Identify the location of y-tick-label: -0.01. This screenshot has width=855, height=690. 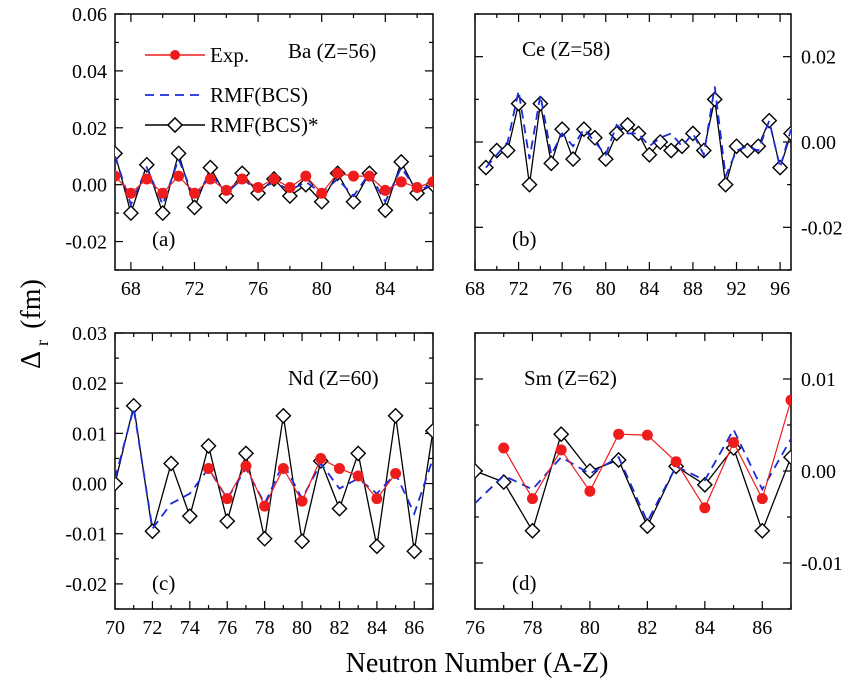
(86, 535).